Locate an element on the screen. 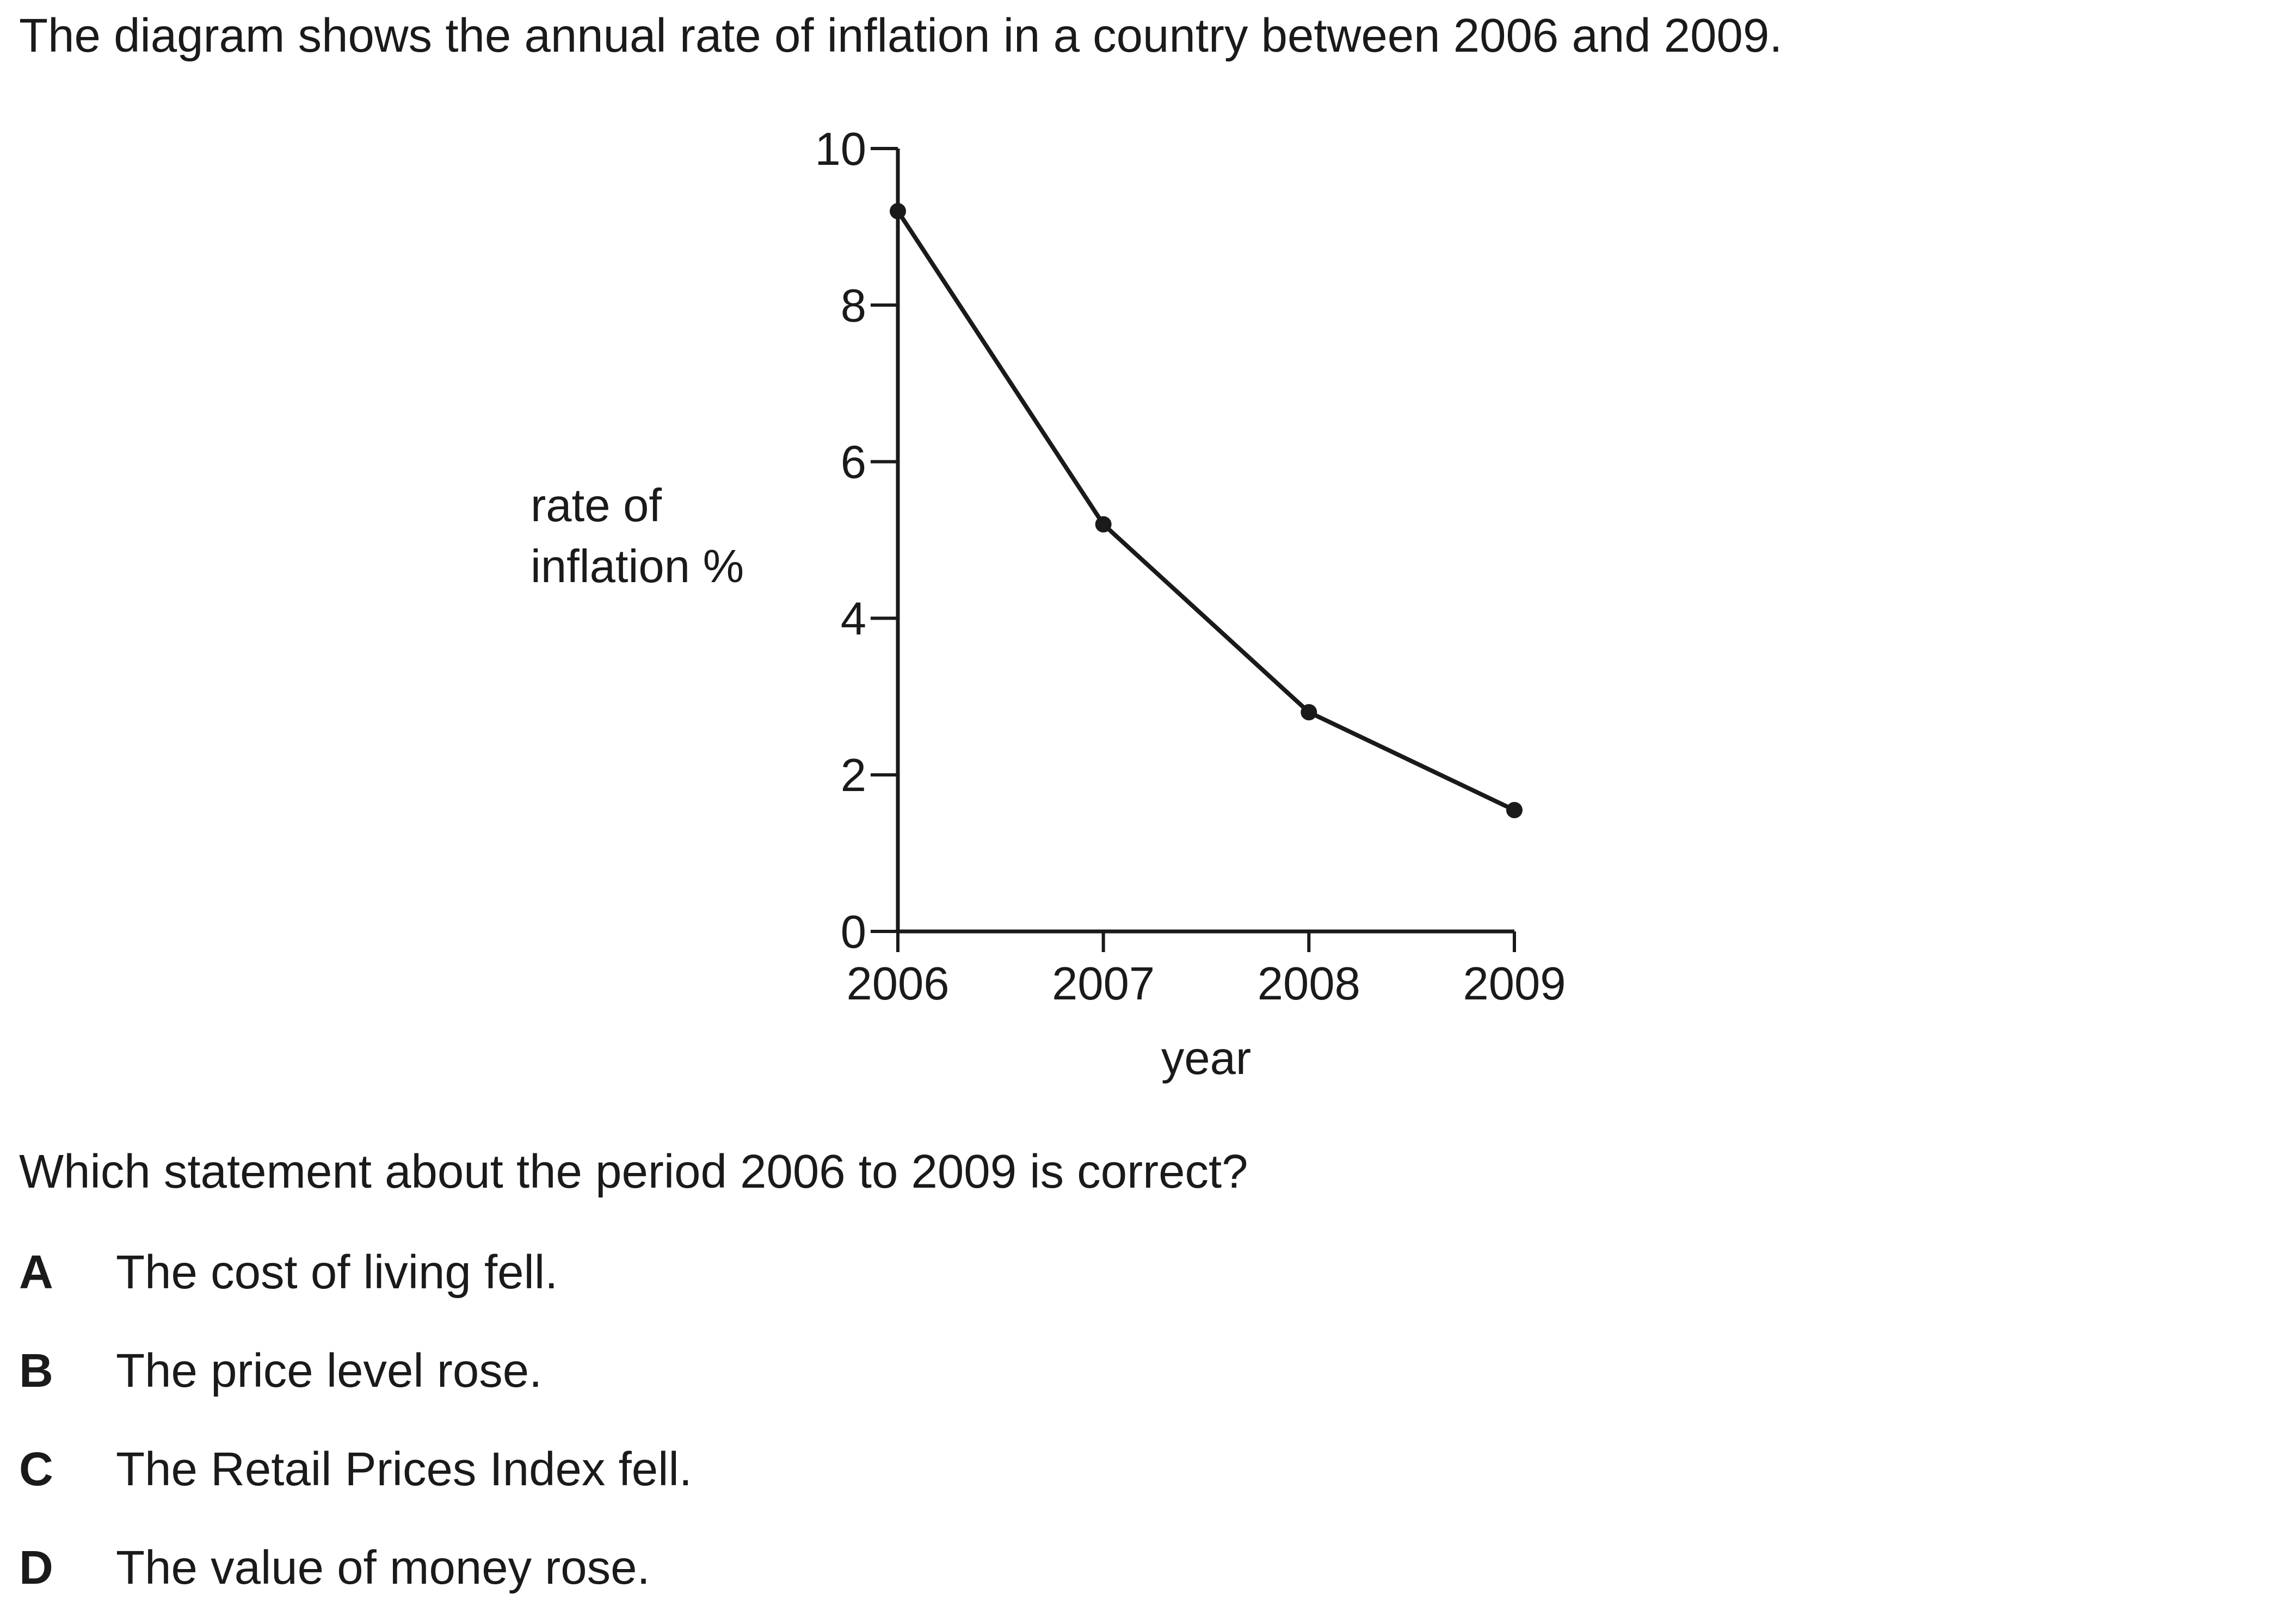 This screenshot has height=1624, width=2286. y-tick-label: 2 is located at coordinates (853, 776).